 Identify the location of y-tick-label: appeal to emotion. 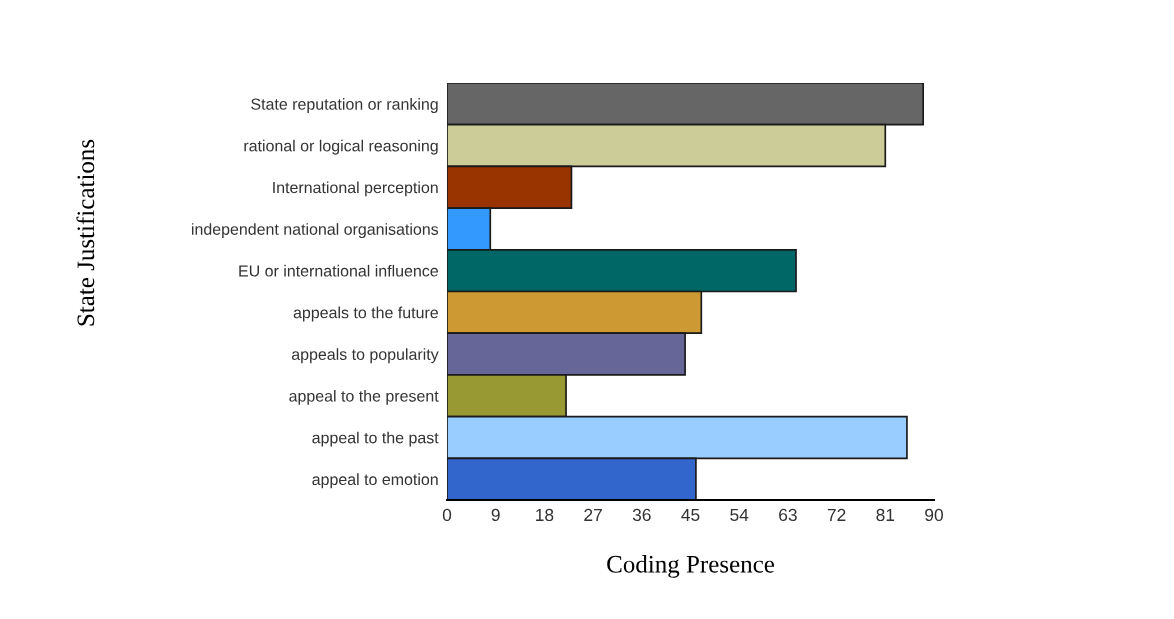
(375, 481).